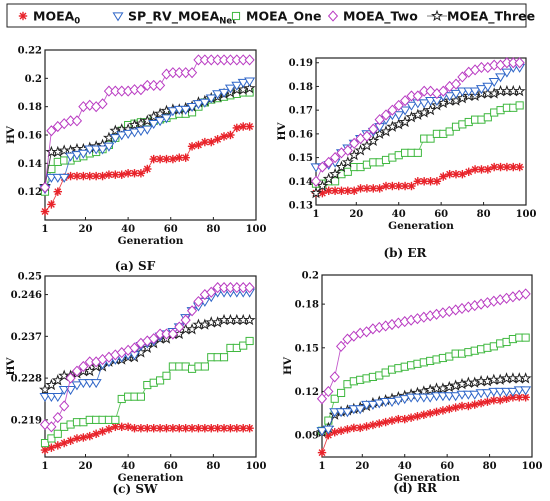 The width and height of the screenshot is (550, 501). What do you see at coordinates (30, 277) in the screenshot?
I see `y-tick-label: 0.25` at bounding box center [30, 277].